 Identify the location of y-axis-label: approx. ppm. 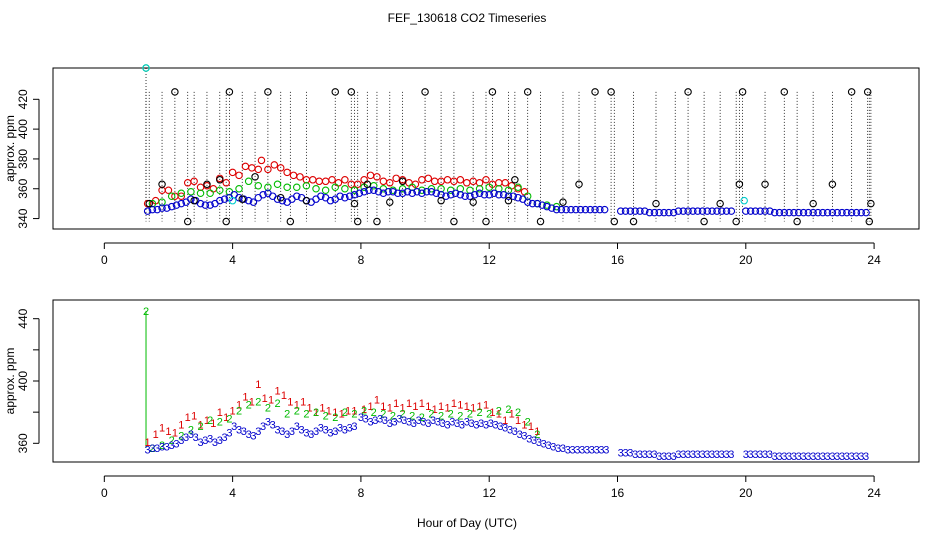
(10, 148).